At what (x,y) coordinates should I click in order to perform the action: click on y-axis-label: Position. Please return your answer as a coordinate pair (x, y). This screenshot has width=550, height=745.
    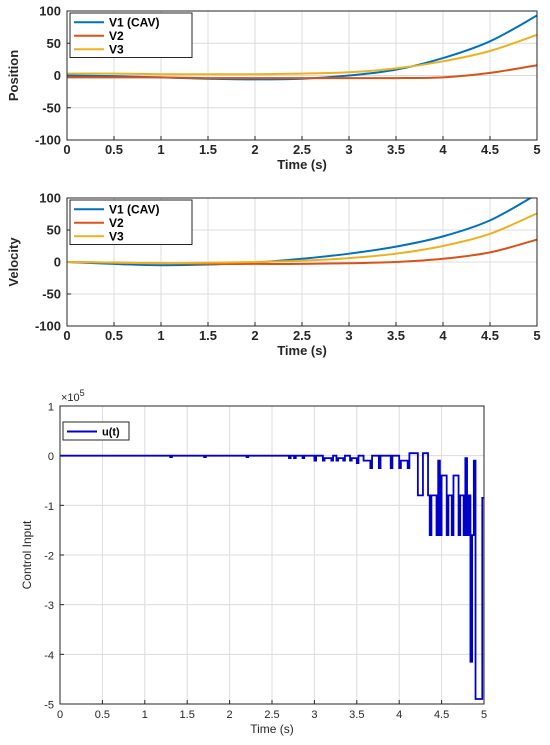
    Looking at the image, I should click on (13, 75).